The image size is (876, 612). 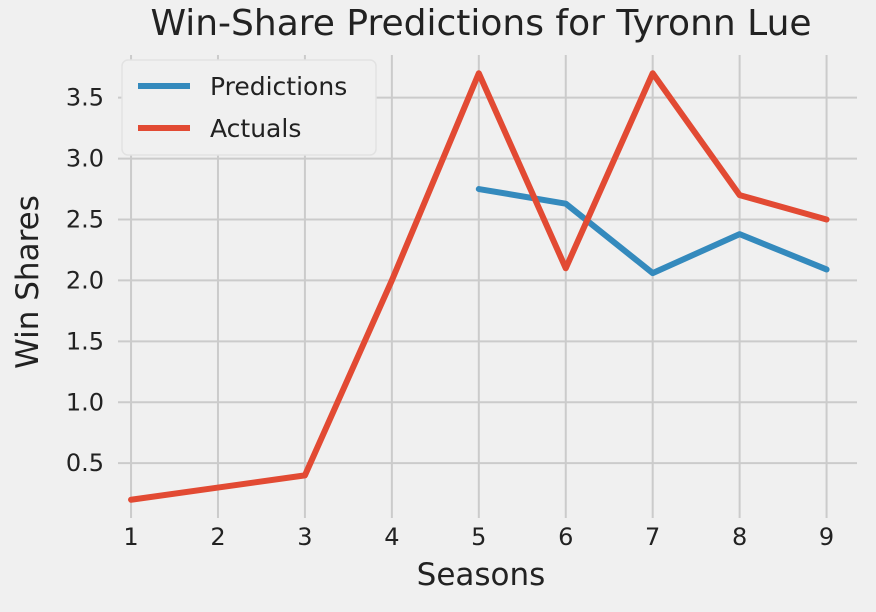 What do you see at coordinates (826, 537) in the screenshot?
I see `x-tick-label: 9` at bounding box center [826, 537].